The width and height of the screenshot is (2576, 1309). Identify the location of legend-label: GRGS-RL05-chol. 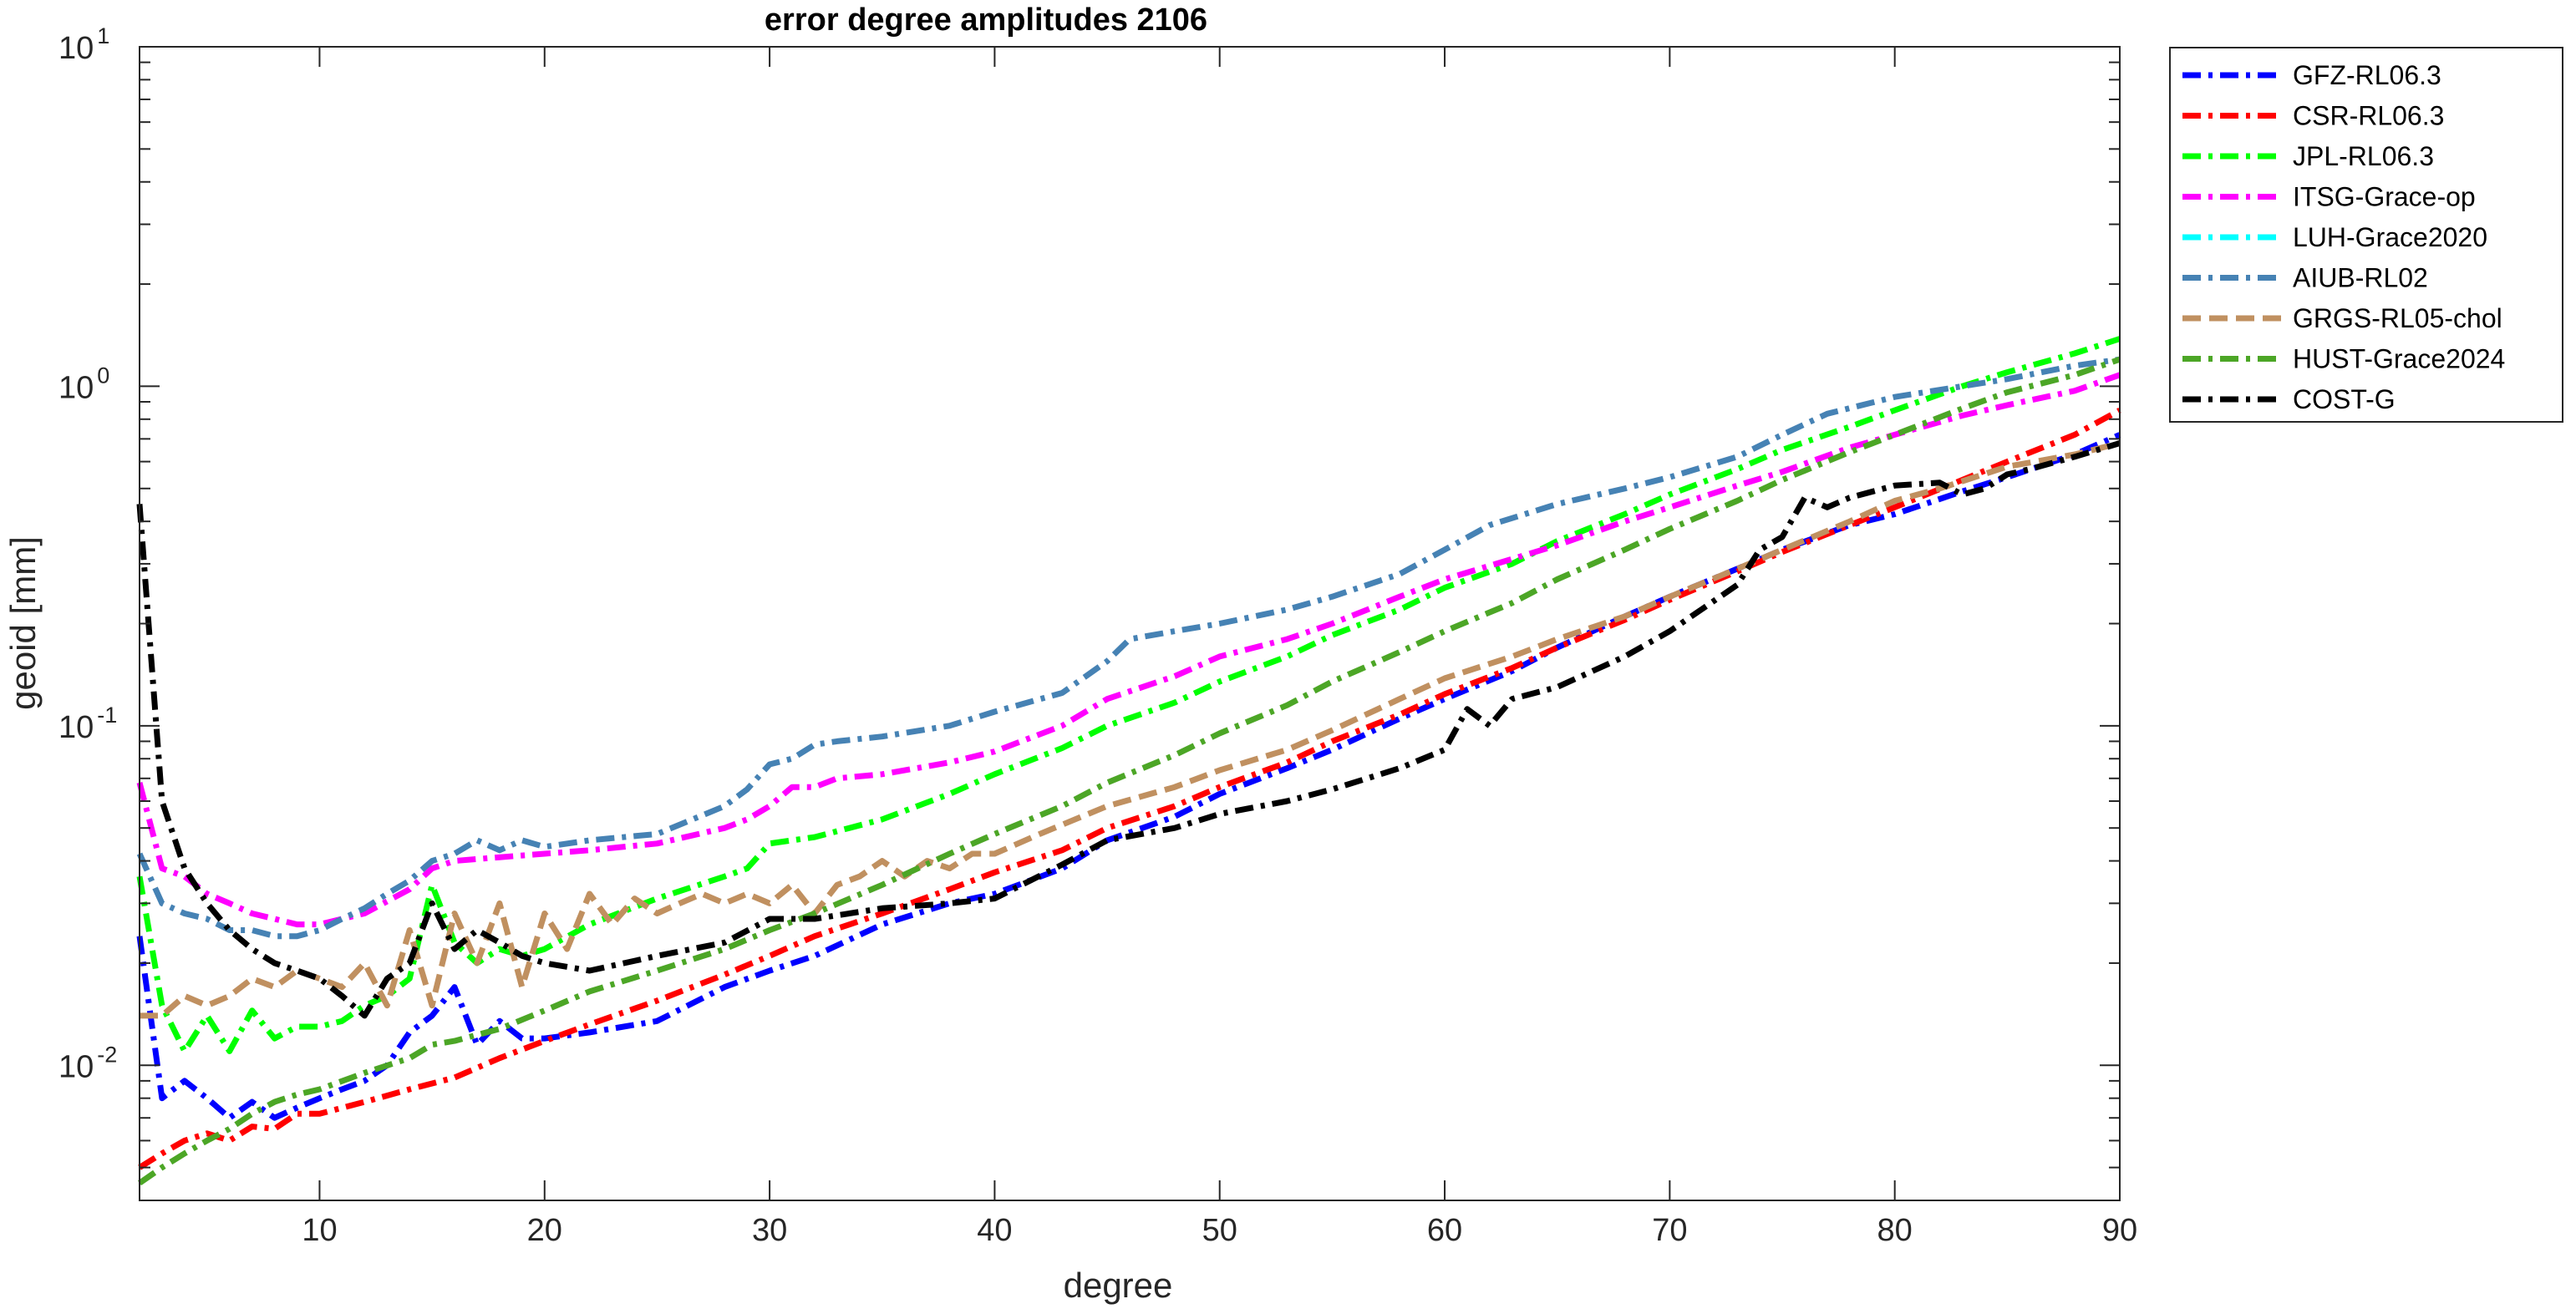
(2397, 318).